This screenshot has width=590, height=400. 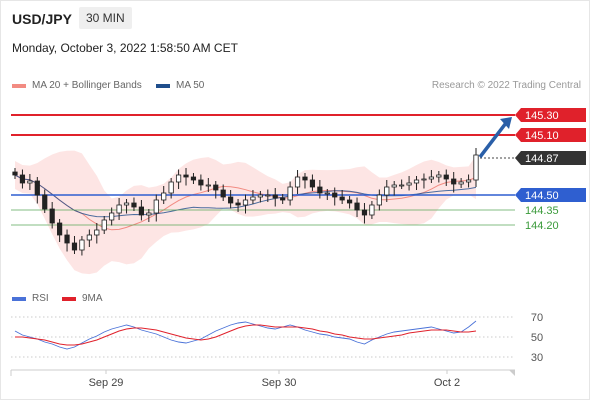 I want to click on legend-9ma-label: 9MA, so click(x=92, y=298).